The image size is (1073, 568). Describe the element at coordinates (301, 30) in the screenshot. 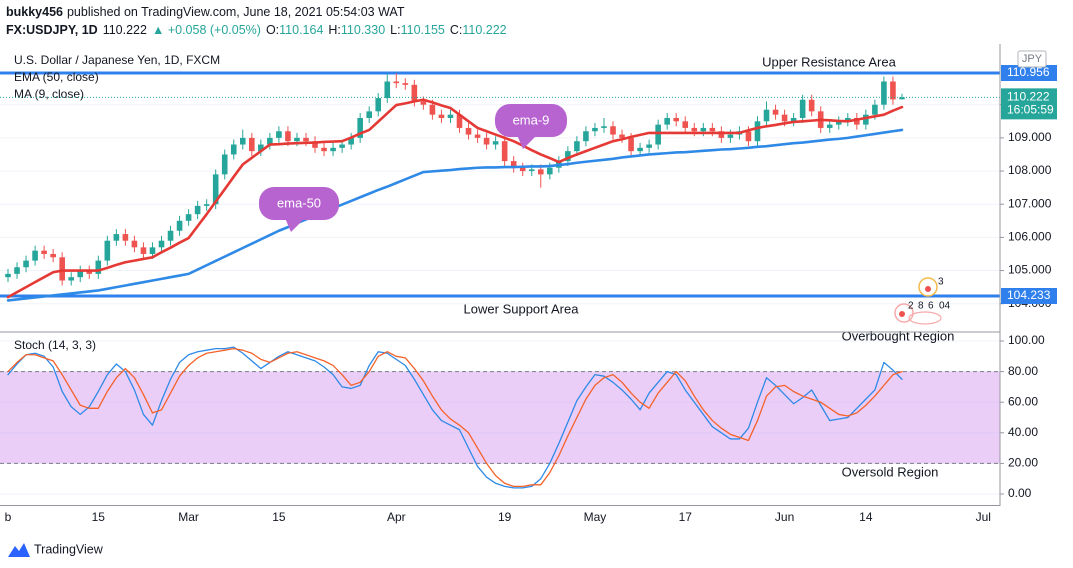

I see `o-value: 110.164` at that location.